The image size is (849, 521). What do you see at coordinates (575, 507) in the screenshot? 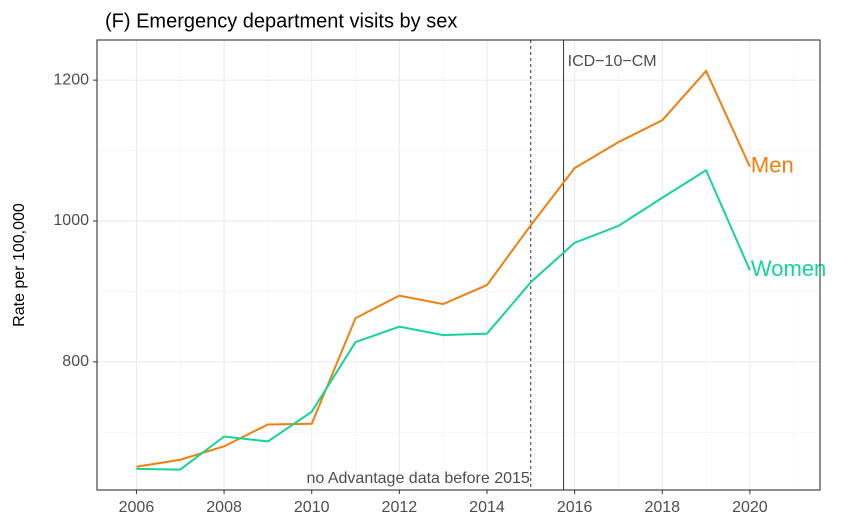
I see `x-tick-label: 2016` at bounding box center [575, 507].